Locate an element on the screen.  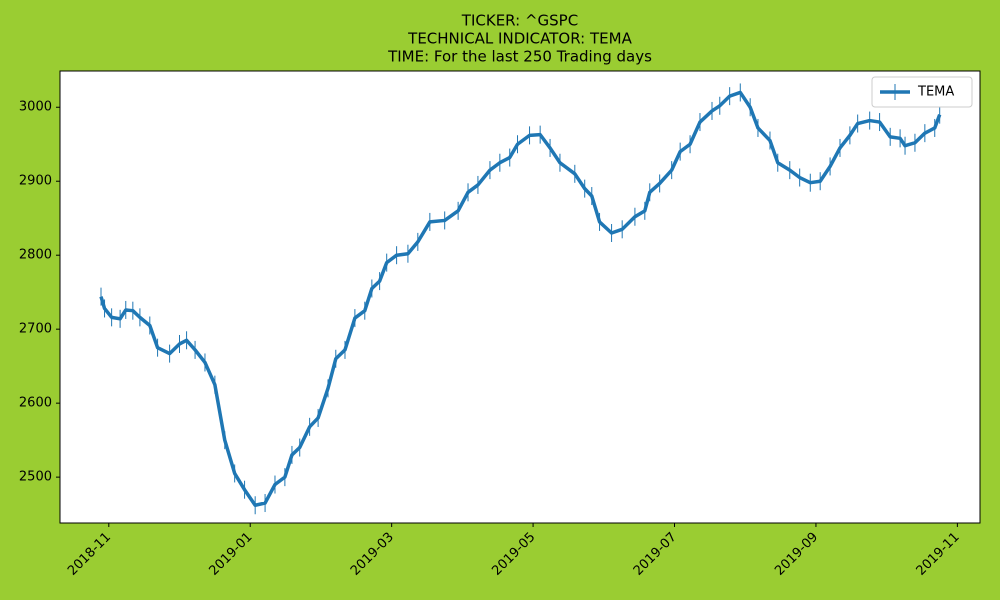
legend-label: TEMA is located at coordinates (935, 92).